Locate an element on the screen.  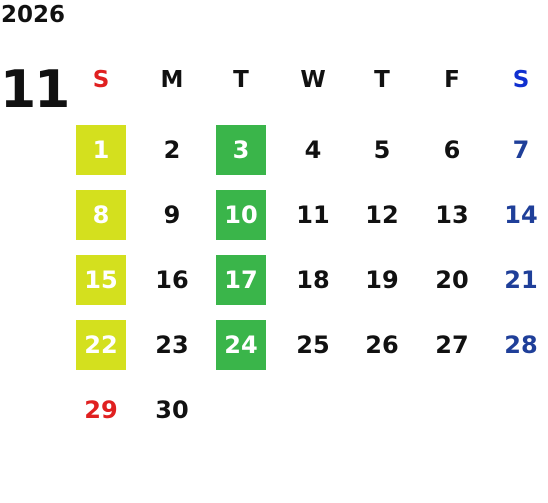
day-cell: 13 is located at coordinates (452, 215).